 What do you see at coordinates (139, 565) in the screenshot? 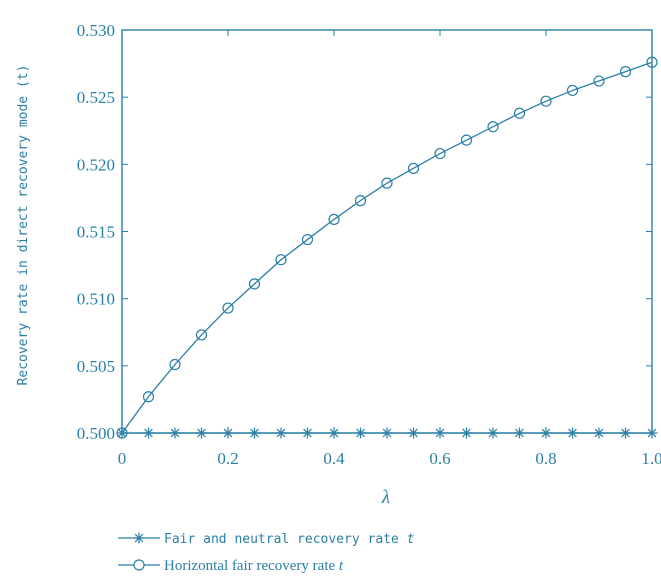
I see `legend-marker-circle` at bounding box center [139, 565].